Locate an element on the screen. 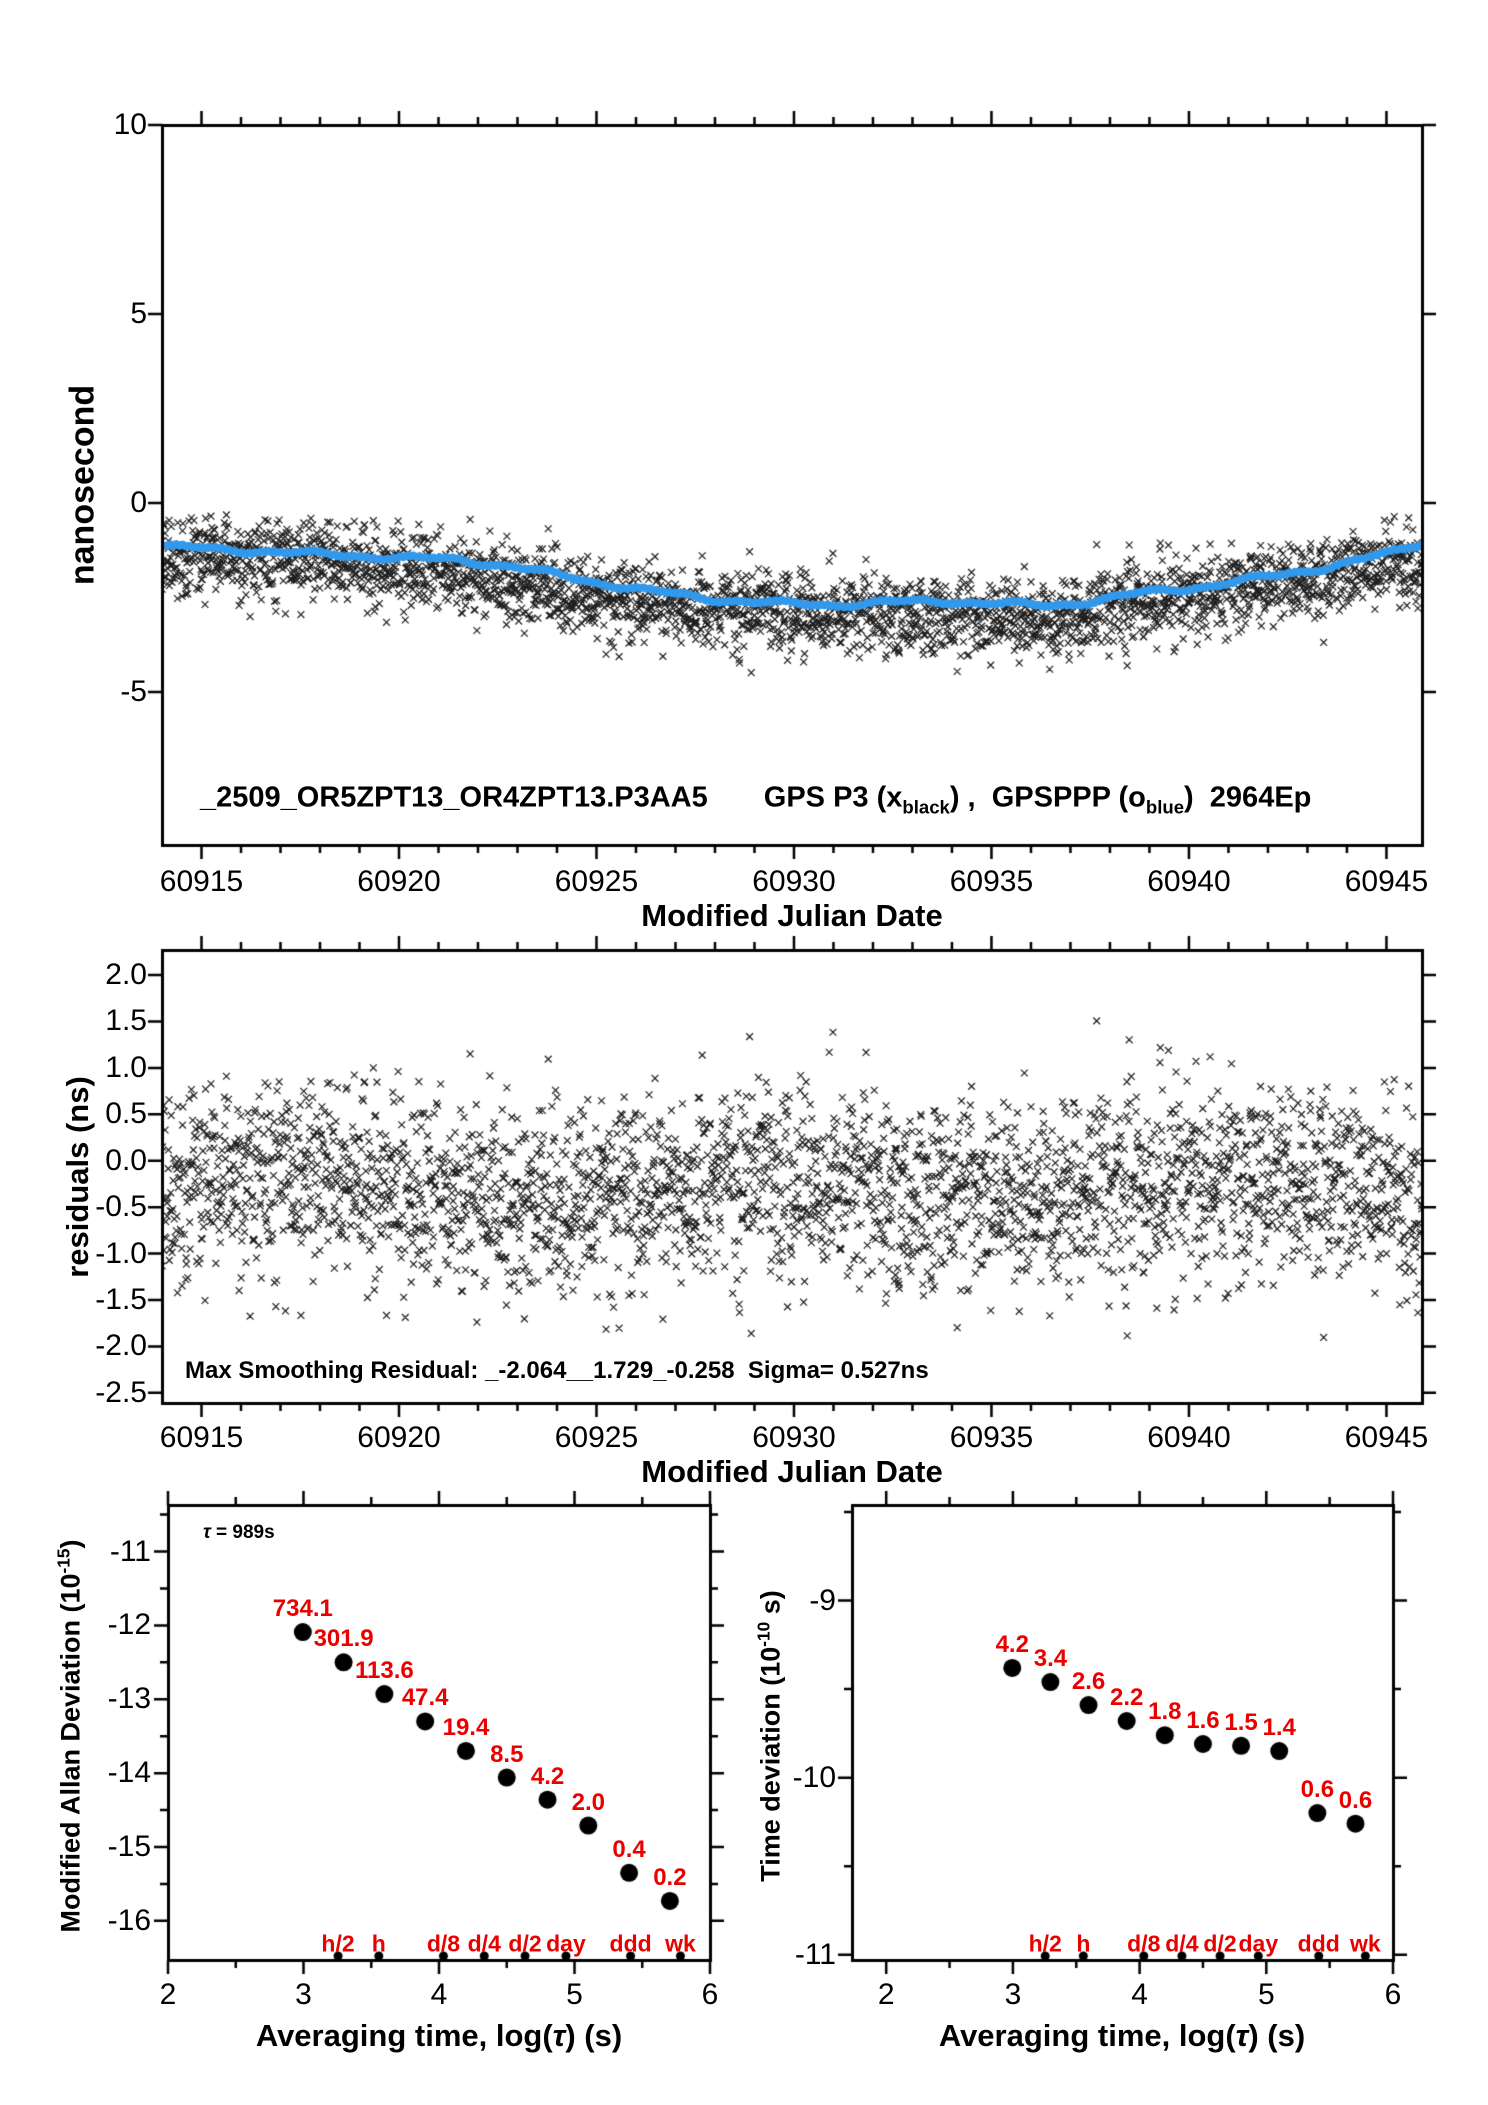  dataset-filename: _2509_OR5ZPT13_OR4ZPT13.P3AA5 is located at coordinates (454, 797).